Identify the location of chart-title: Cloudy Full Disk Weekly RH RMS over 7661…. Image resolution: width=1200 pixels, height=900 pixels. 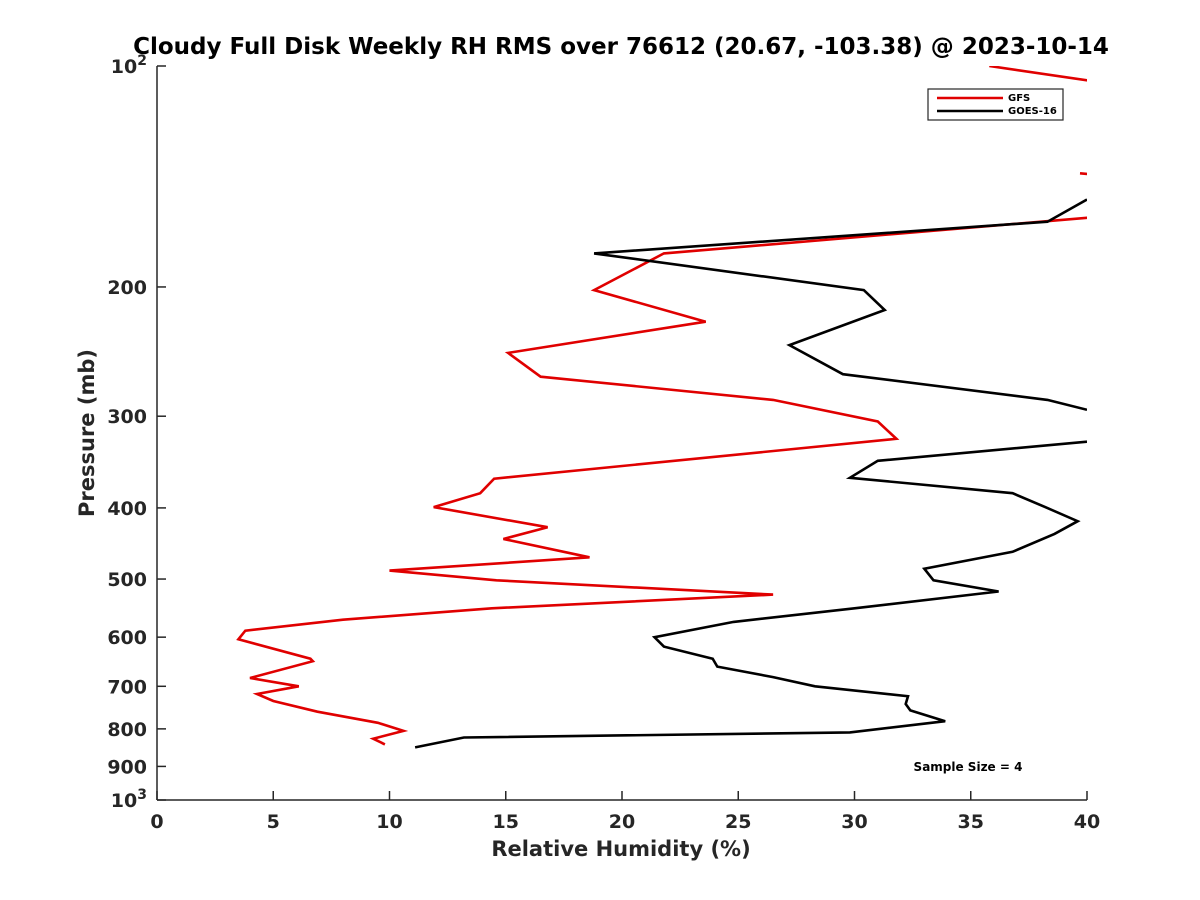
(621, 47).